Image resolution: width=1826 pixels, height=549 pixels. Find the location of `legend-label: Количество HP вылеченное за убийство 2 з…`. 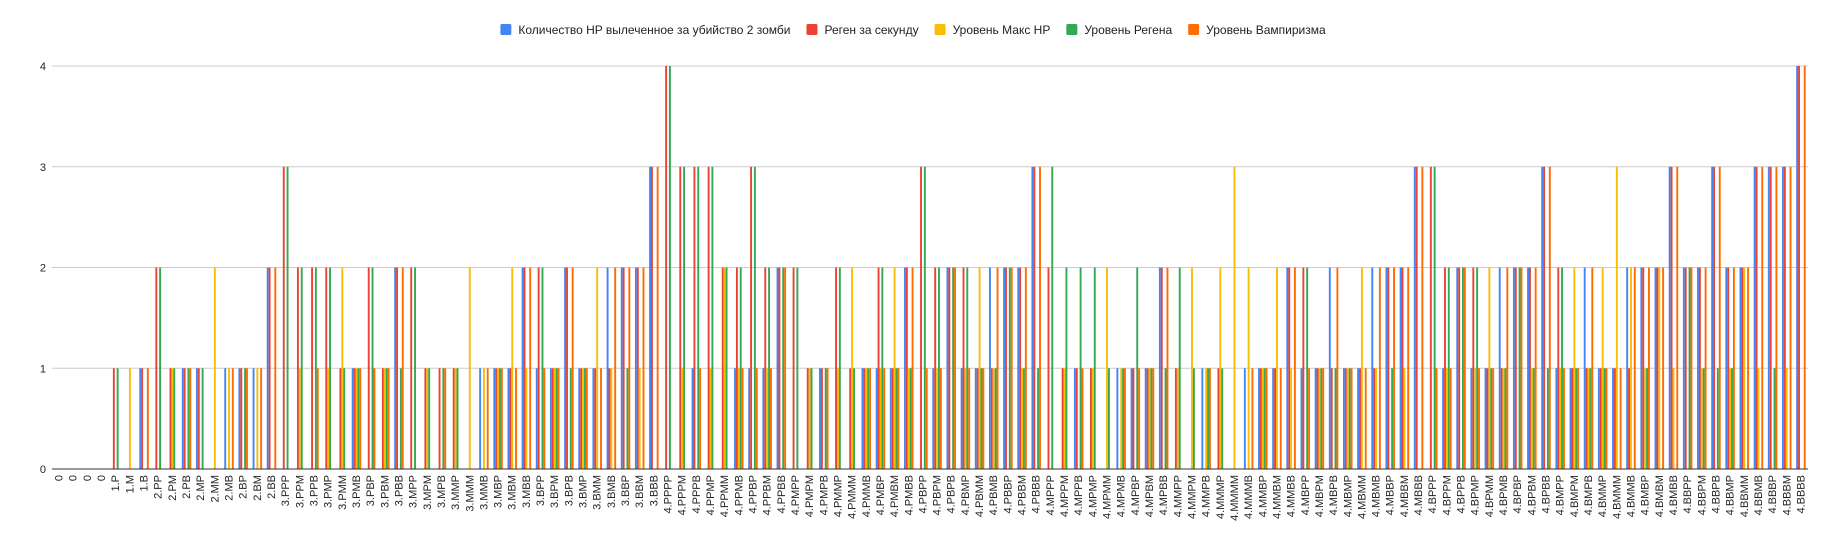

legend-label: Количество HP вылеченное за убийство 2 з… is located at coordinates (654, 30).